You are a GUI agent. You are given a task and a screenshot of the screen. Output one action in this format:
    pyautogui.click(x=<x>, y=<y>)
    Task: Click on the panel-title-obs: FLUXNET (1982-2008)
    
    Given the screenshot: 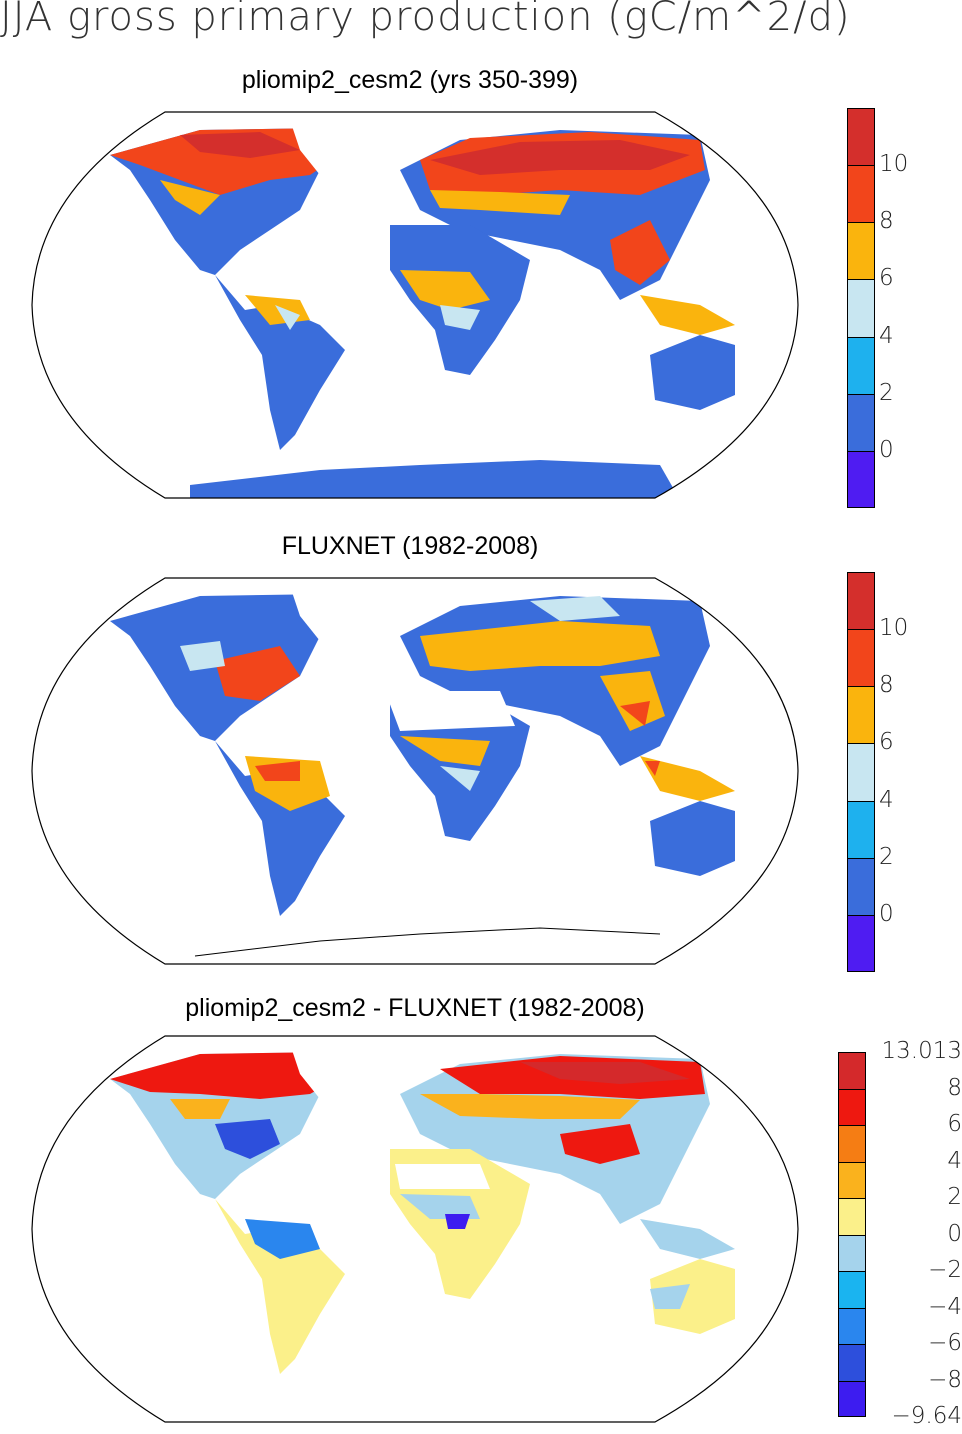 What is the action you would take?
    pyautogui.click(x=410, y=546)
    